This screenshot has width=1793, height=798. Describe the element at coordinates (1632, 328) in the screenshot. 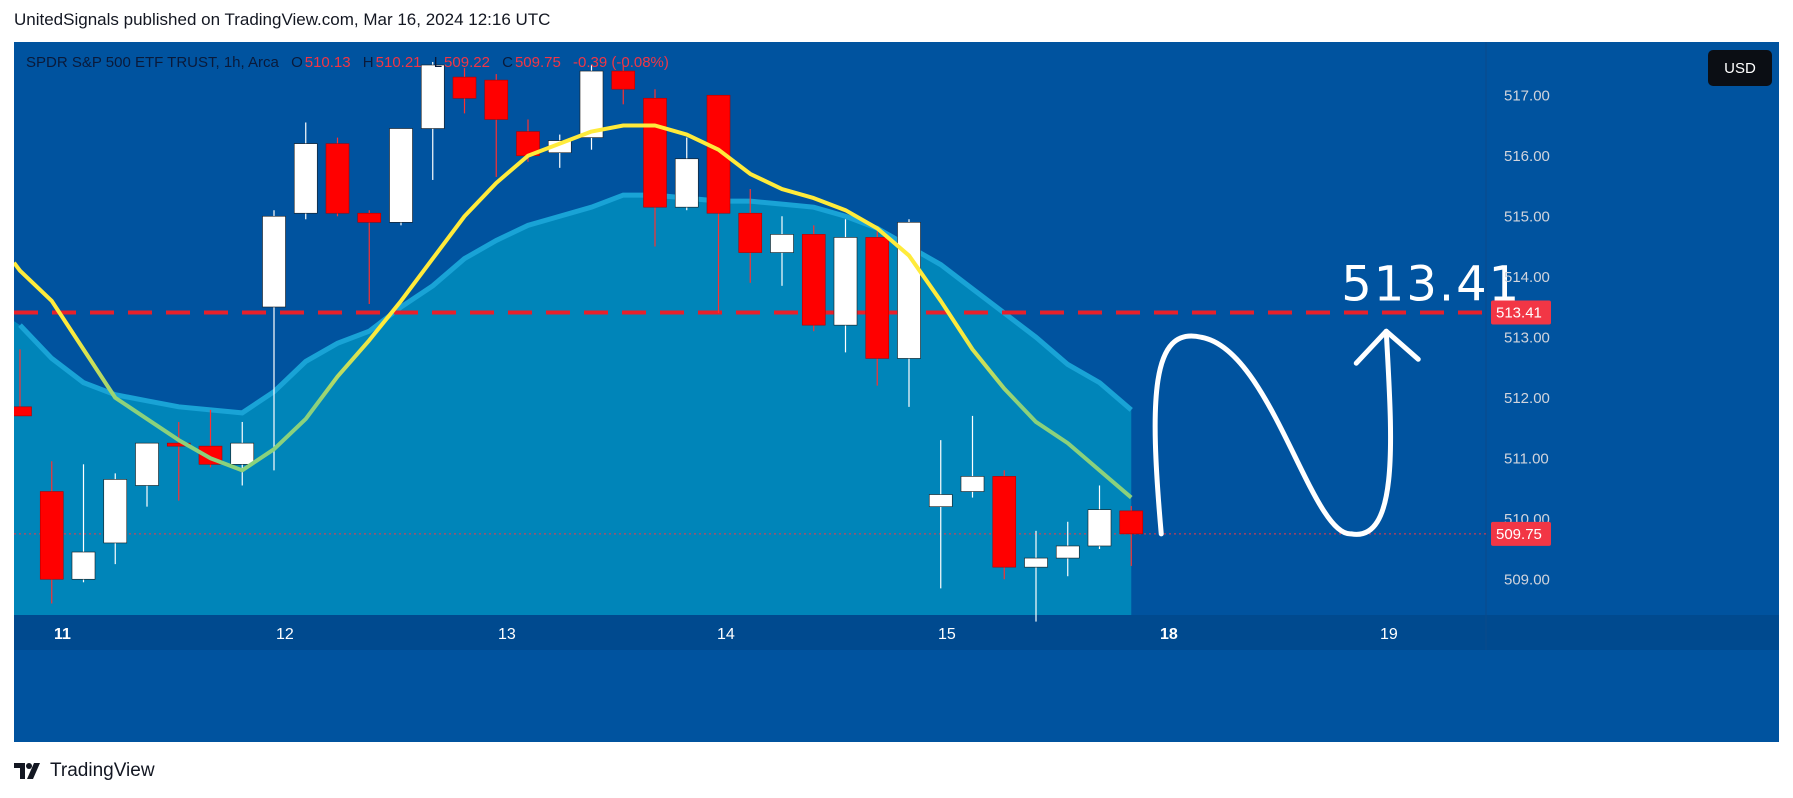

I see `price-scale-panel` at that location.